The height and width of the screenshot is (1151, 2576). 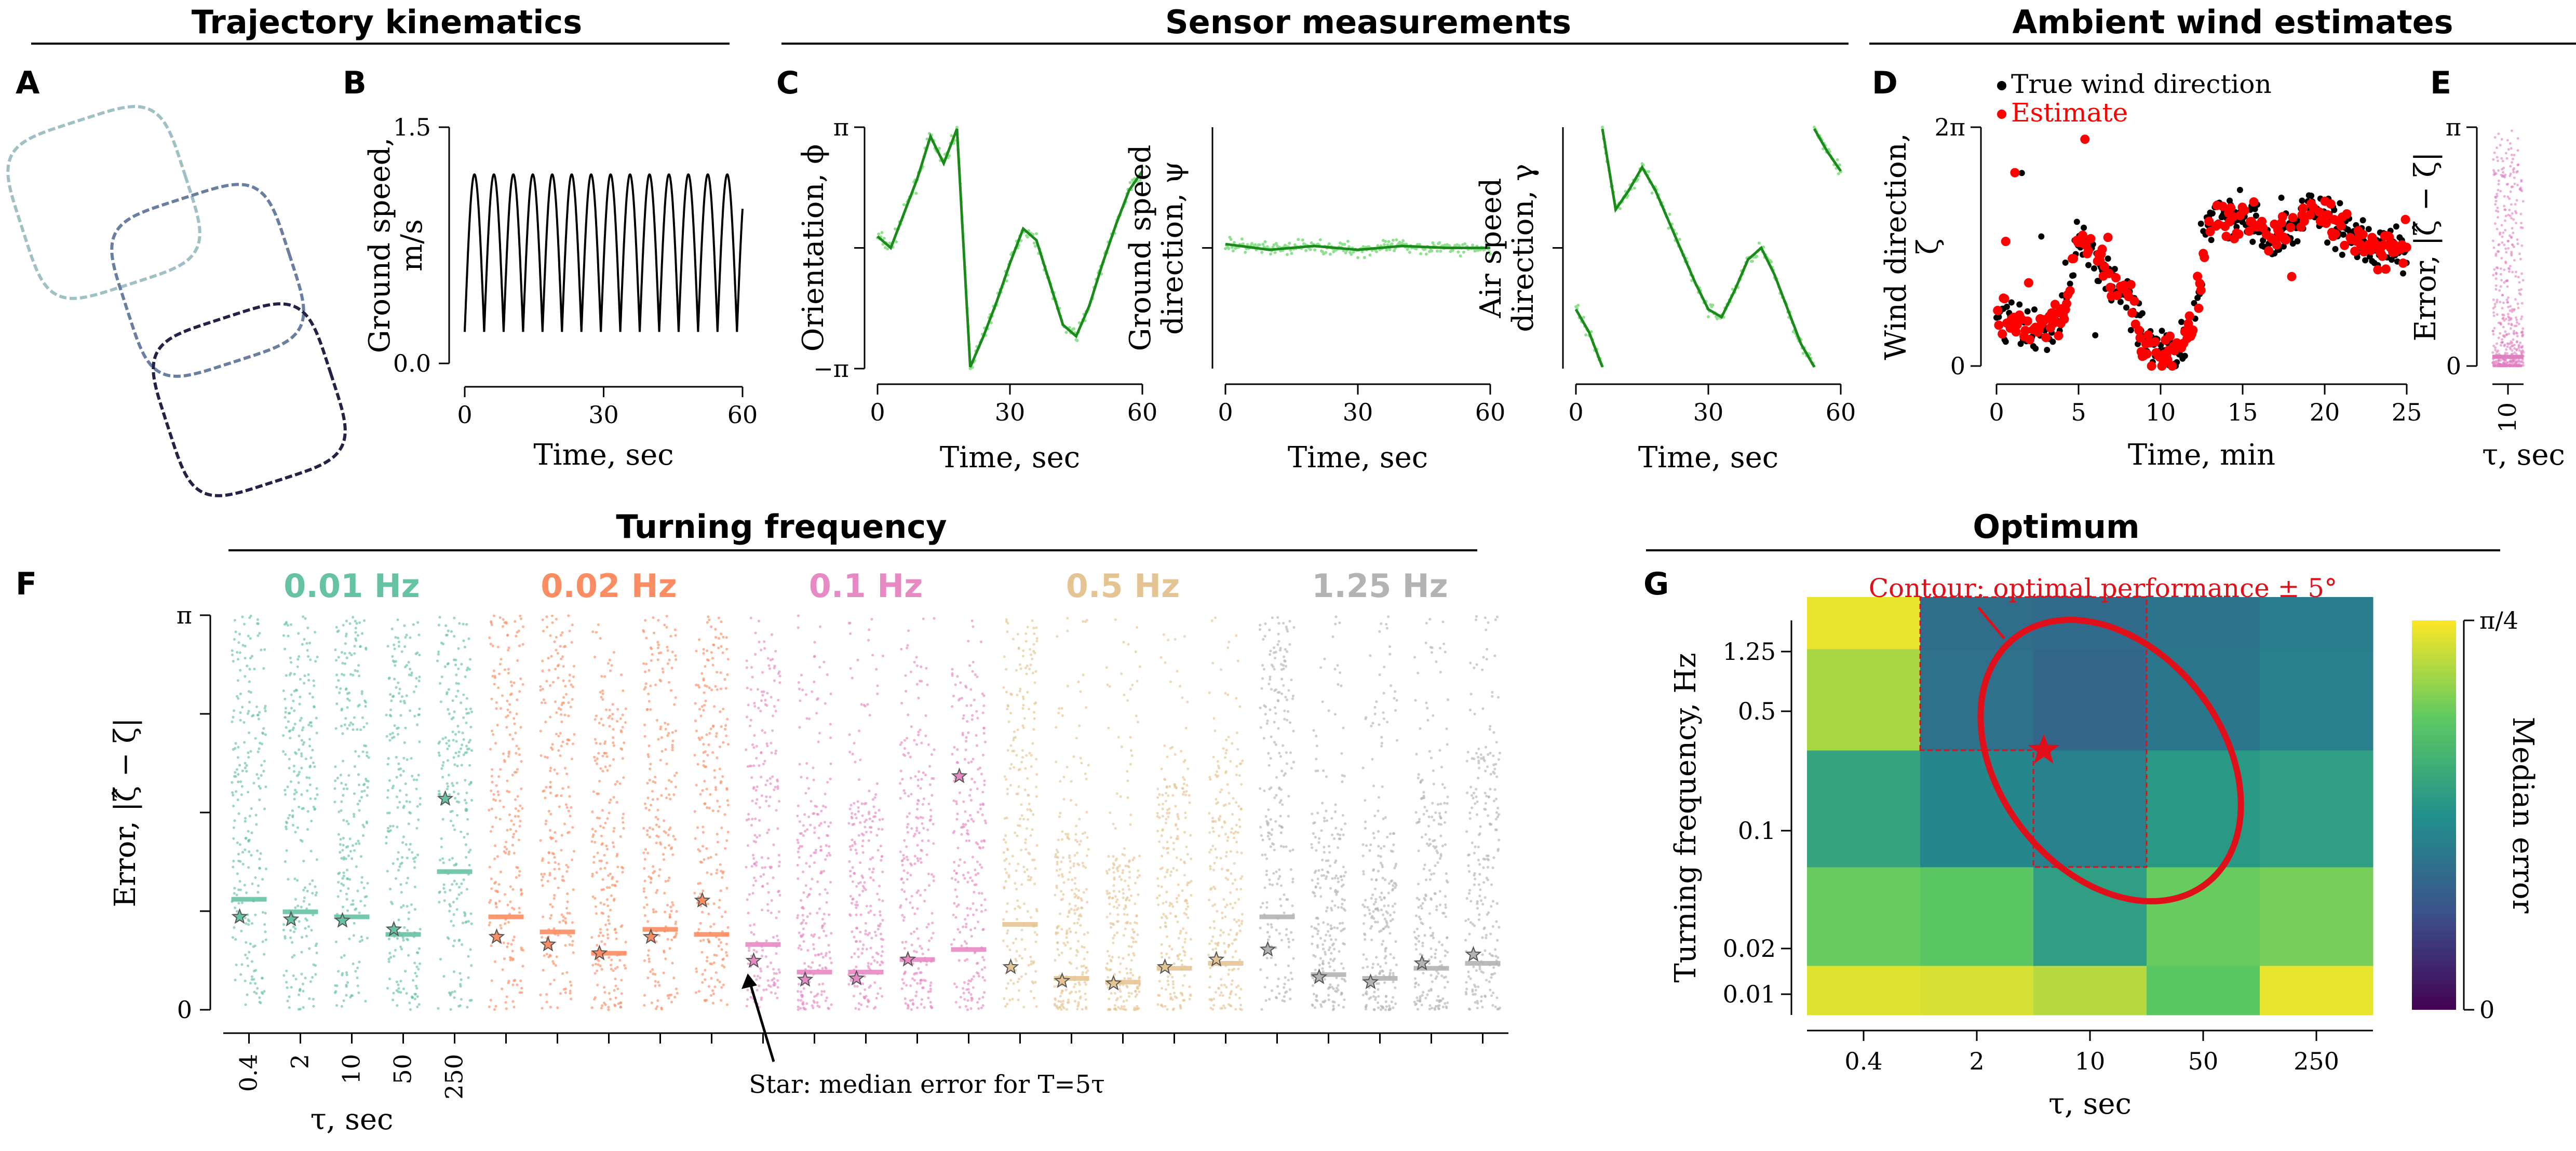 What do you see at coordinates (1950, 127) in the screenshot?
I see `y-tick-label: 2π` at bounding box center [1950, 127].